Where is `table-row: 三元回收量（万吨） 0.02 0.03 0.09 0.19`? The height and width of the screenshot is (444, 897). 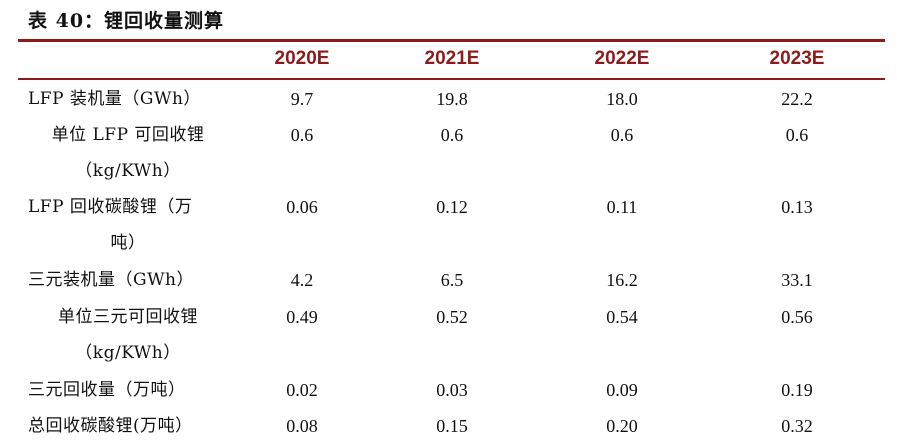 table-row: 三元回收量（万吨） 0.02 0.03 0.09 0.19 is located at coordinates (448, 390).